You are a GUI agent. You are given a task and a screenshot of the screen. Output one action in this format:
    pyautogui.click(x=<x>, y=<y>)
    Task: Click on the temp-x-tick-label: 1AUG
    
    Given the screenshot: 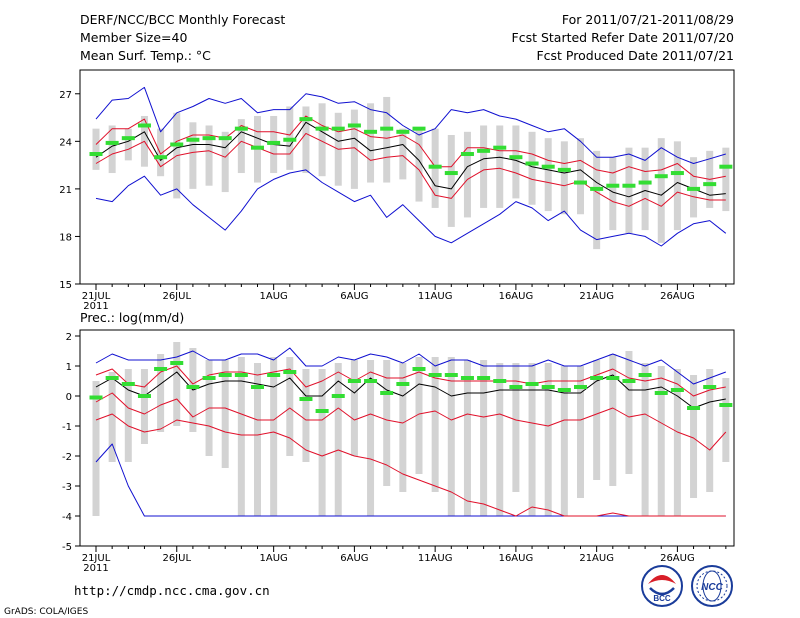 What is the action you would take?
    pyautogui.click(x=274, y=296)
    